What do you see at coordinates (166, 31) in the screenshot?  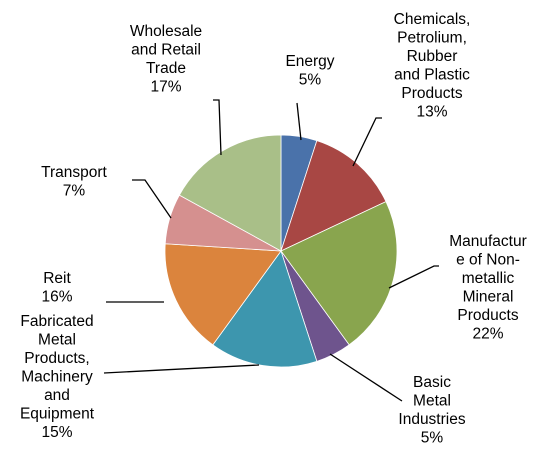 I see `slice-label-line: Wholesale` at bounding box center [166, 31].